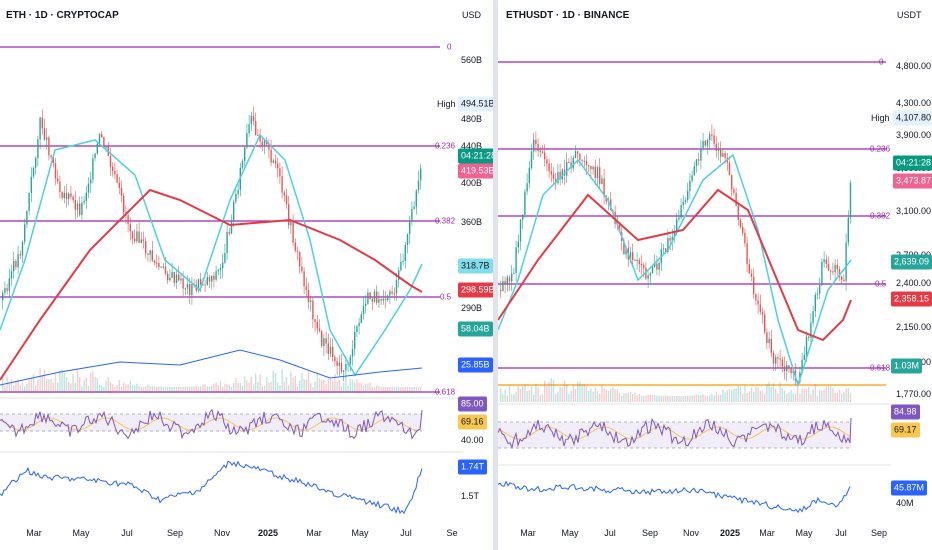  I want to click on right-currency-label: USDT, so click(909, 15).